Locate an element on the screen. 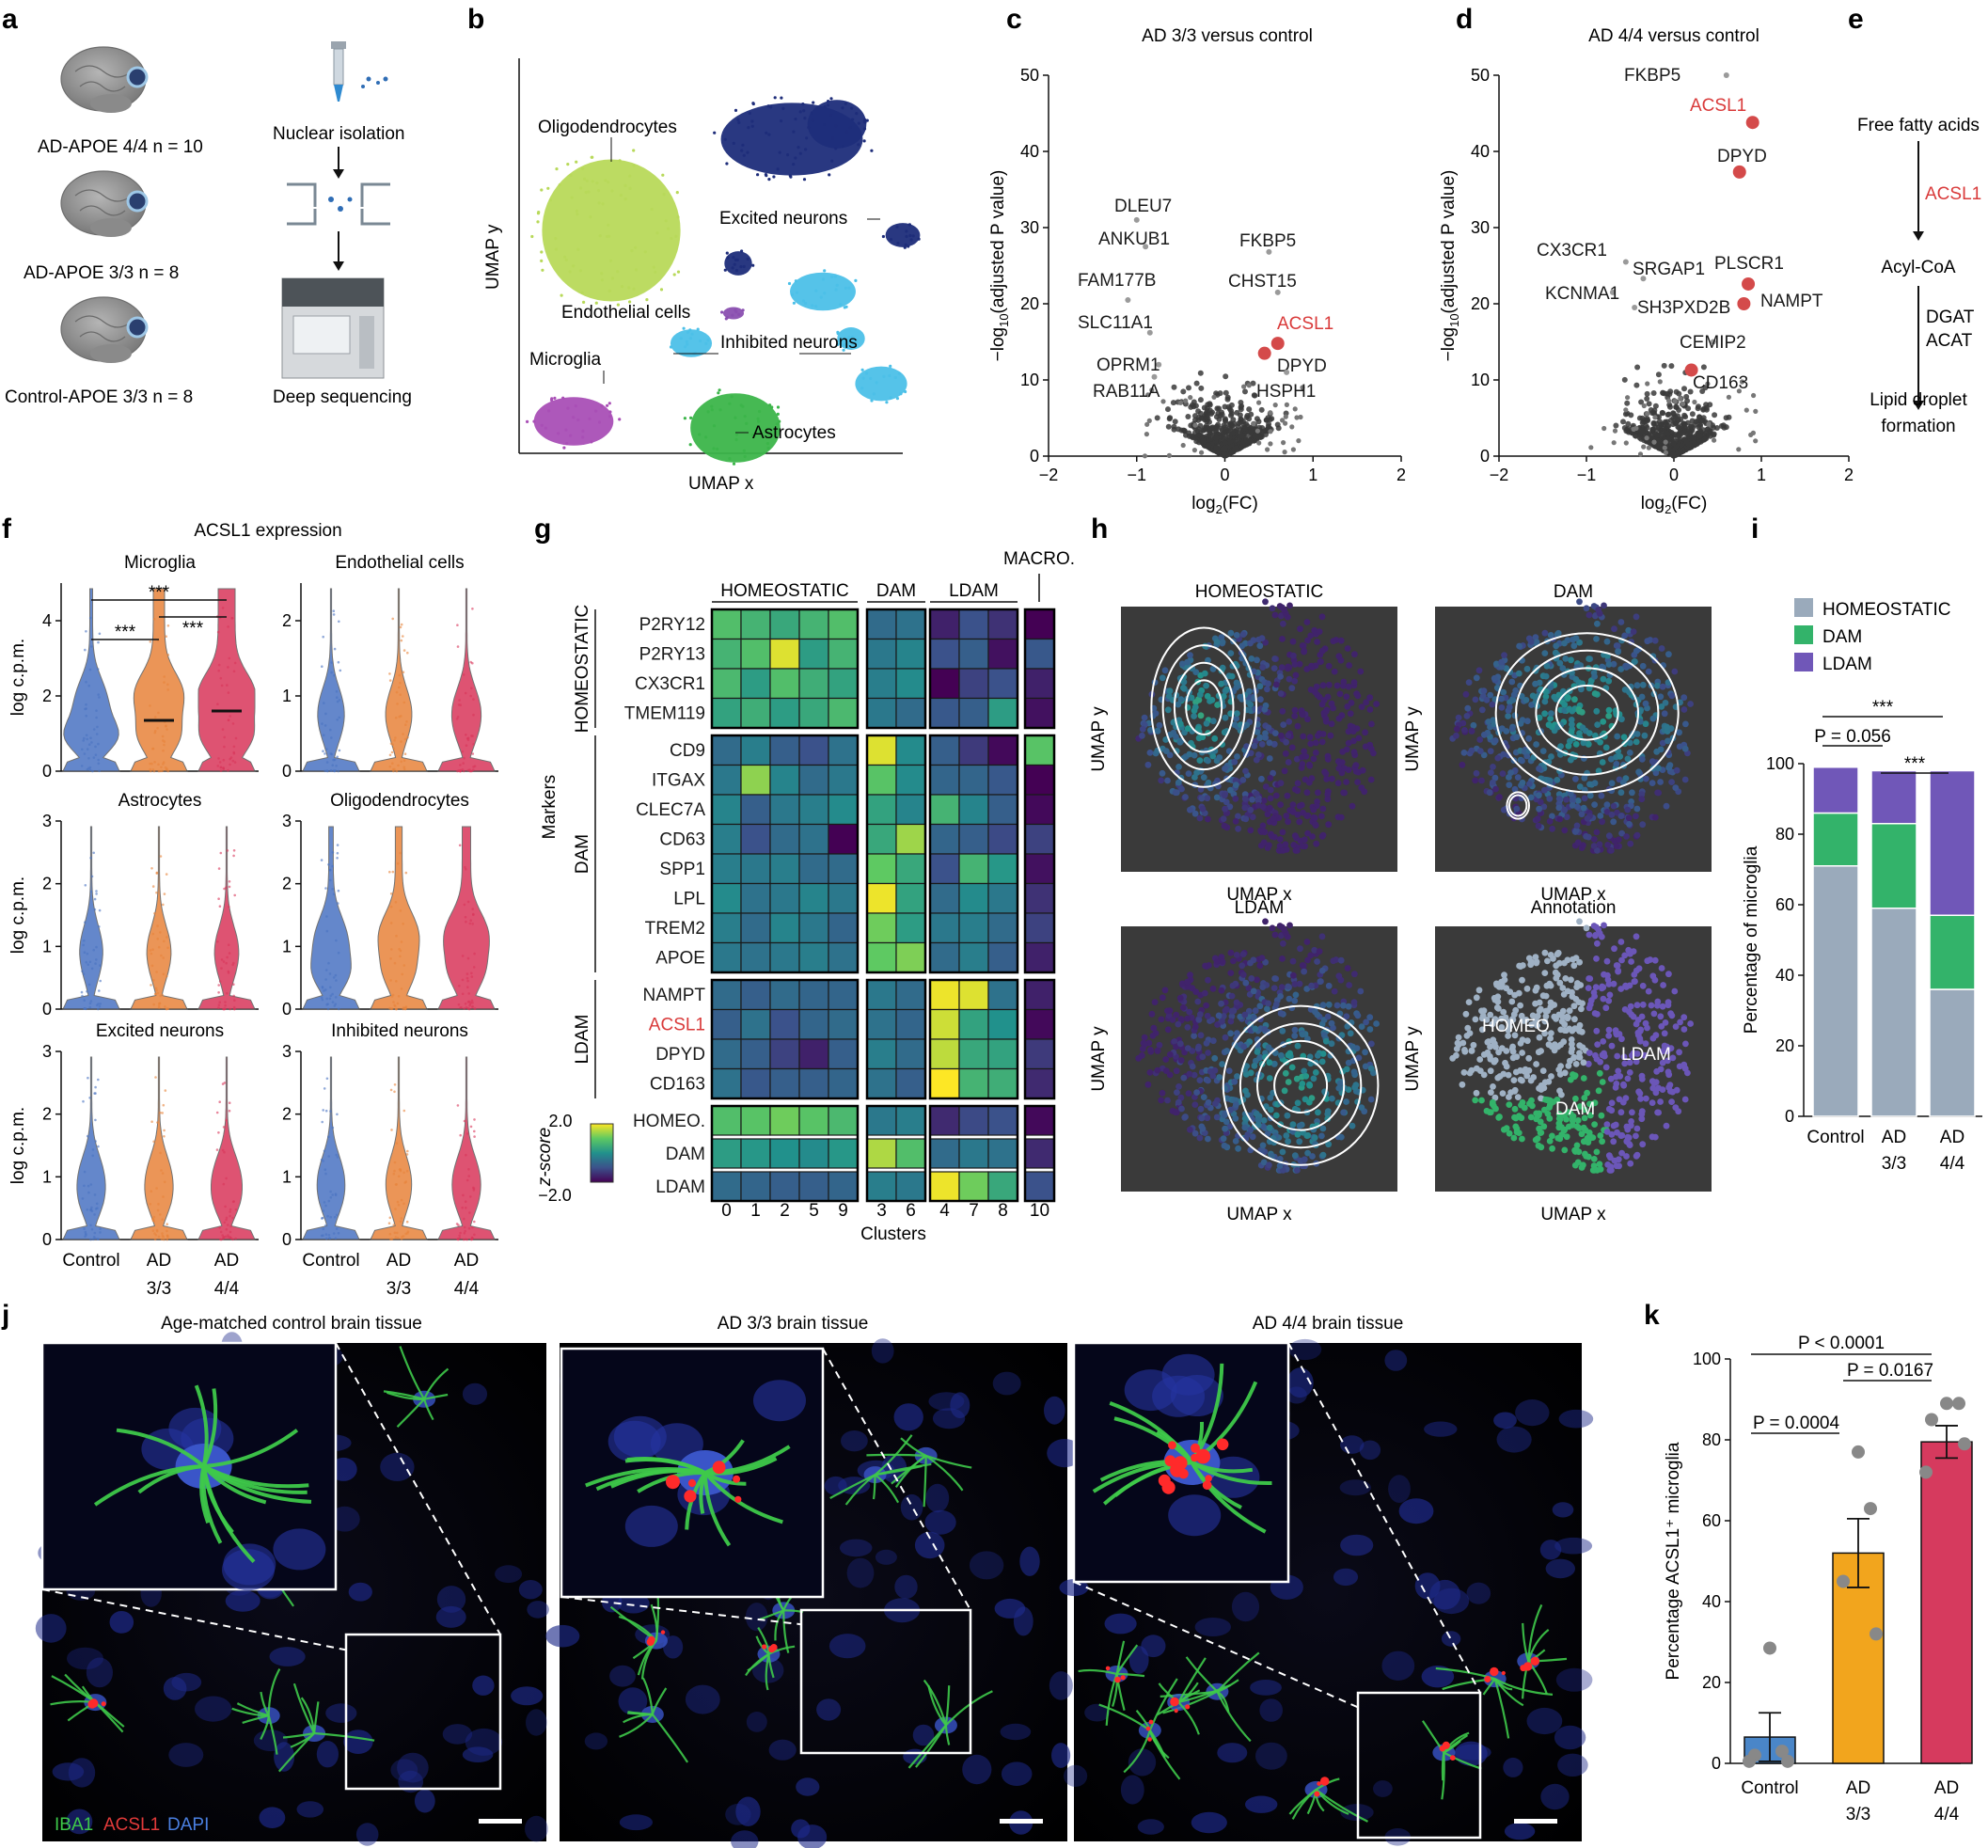  heatmap-block-frame is located at coordinates (896, 1153).